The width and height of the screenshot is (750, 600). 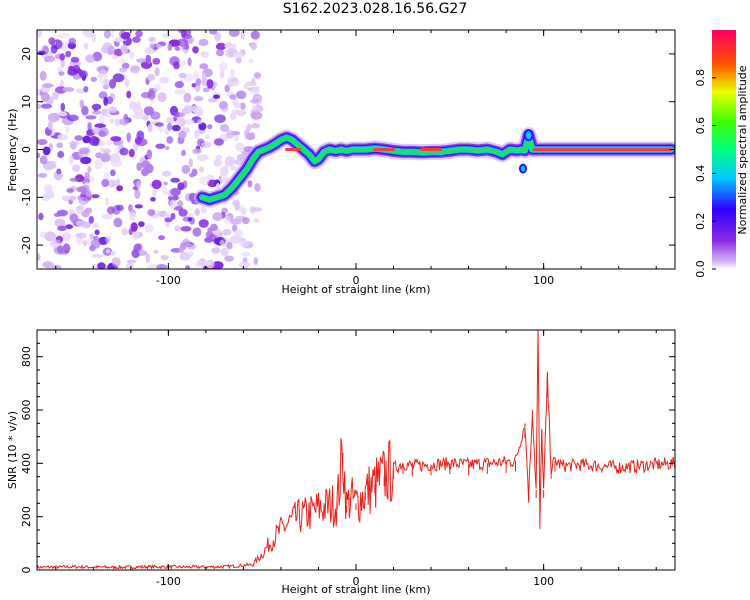 I want to click on x-tick-label: 0, so click(x=356, y=280).